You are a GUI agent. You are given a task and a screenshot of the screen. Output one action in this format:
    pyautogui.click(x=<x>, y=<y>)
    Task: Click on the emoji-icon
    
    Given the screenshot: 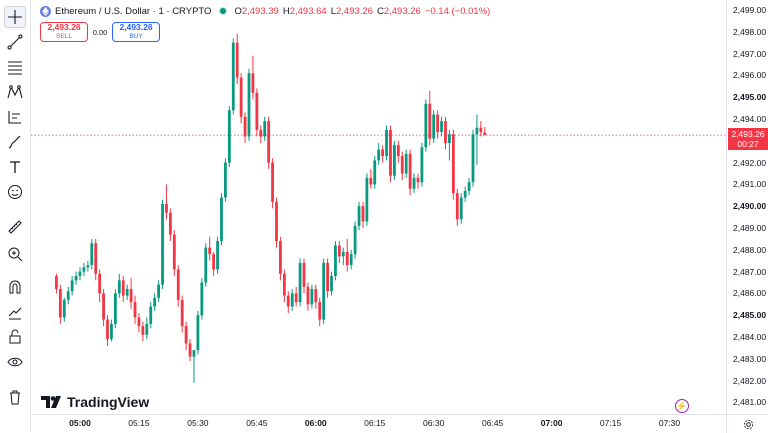 What is the action you would take?
    pyautogui.click(x=15, y=192)
    